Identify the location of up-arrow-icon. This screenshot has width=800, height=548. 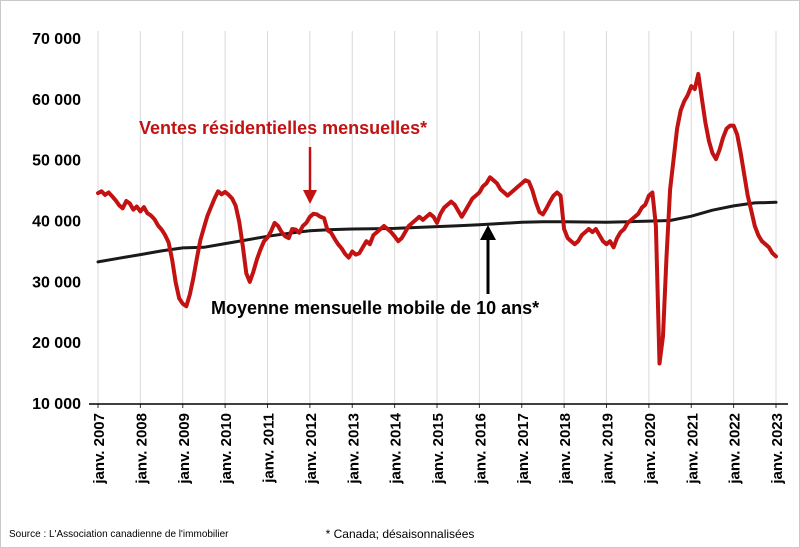
(488, 259).